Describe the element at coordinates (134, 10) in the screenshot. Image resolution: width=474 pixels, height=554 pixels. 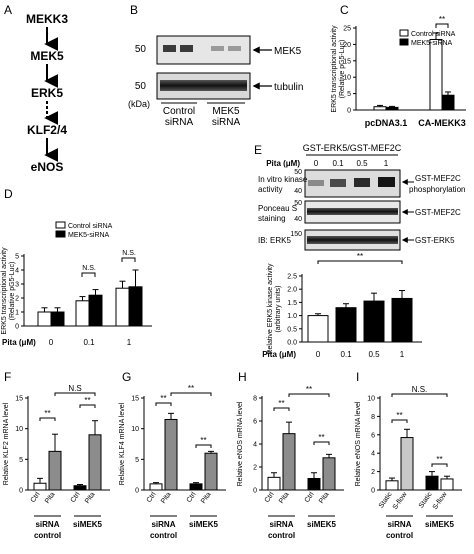
I see `panel-letter-b: B` at that location.